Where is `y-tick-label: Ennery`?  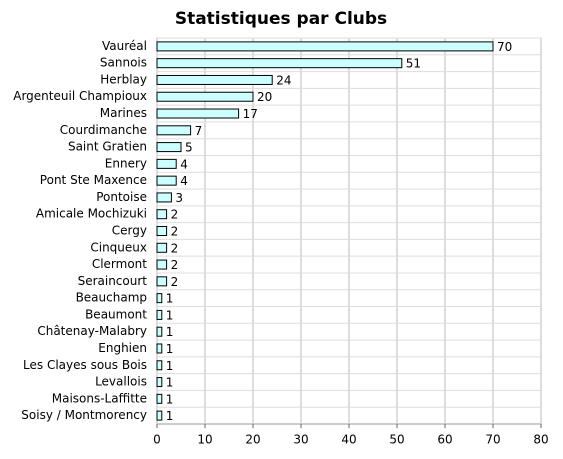
y-tick-label: Ennery is located at coordinates (126, 163).